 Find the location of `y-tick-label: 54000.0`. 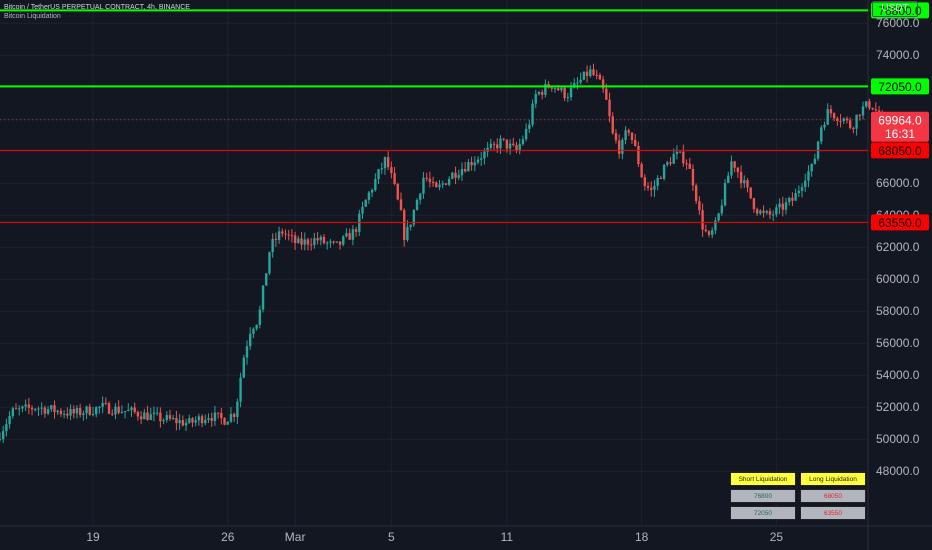

y-tick-label: 54000.0 is located at coordinates (898, 375).